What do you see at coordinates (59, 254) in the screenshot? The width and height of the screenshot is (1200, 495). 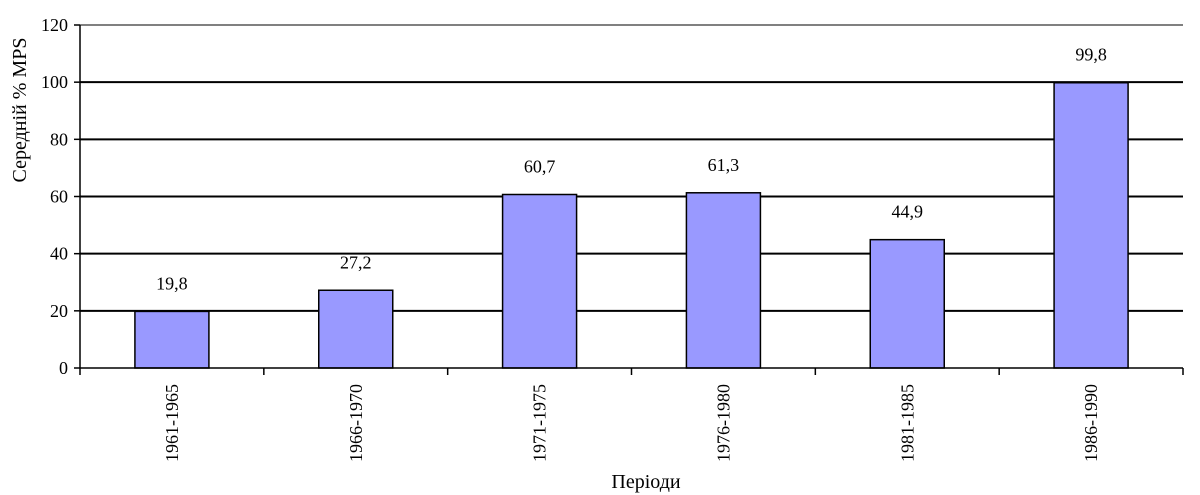 I see `y-tick-label: 40` at bounding box center [59, 254].